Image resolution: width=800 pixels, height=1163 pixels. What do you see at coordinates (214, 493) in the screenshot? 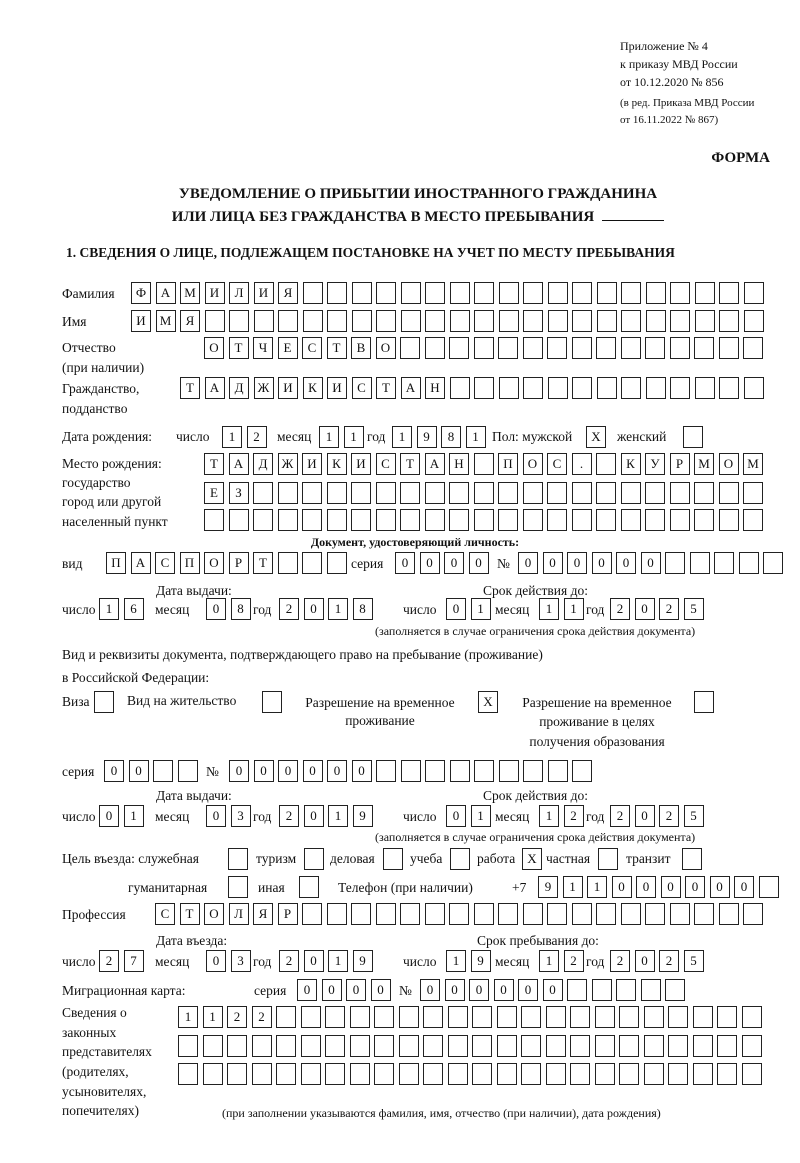
I see `char-box: Е` at bounding box center [214, 493].